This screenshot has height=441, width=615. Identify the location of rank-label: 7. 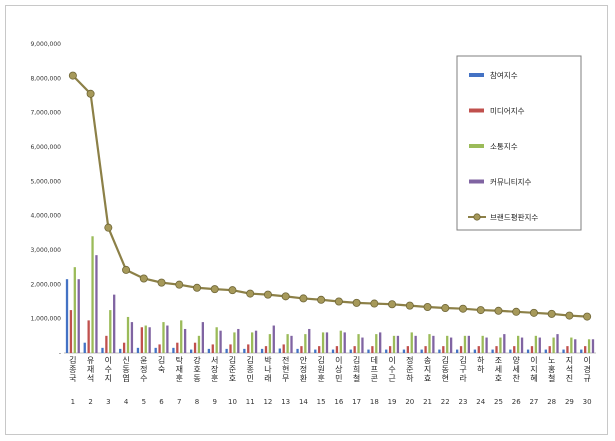
(179, 402).